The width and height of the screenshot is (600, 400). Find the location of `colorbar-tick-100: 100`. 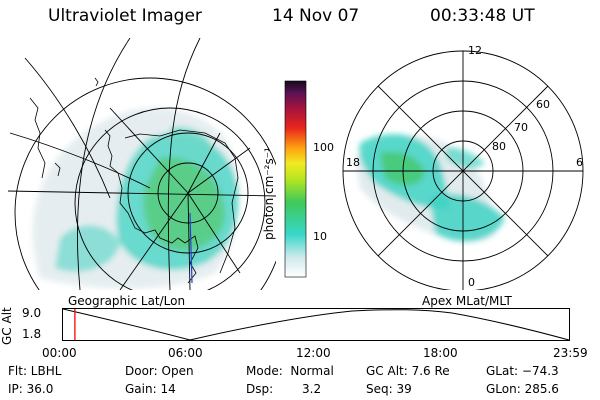

colorbar-tick-100: 100 is located at coordinates (323, 147).